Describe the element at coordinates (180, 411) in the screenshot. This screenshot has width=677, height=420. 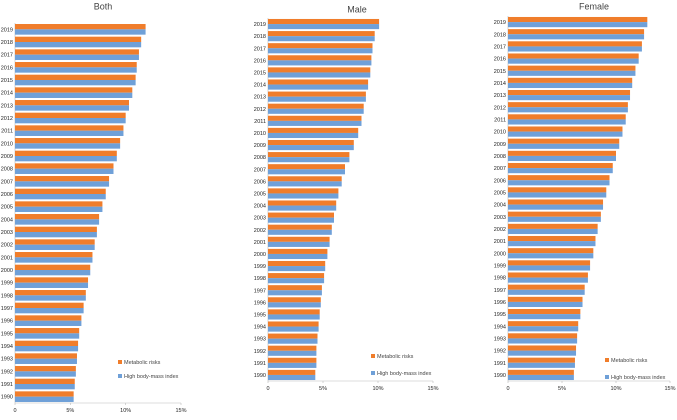
I see `x-tick-label: 15%` at that location.